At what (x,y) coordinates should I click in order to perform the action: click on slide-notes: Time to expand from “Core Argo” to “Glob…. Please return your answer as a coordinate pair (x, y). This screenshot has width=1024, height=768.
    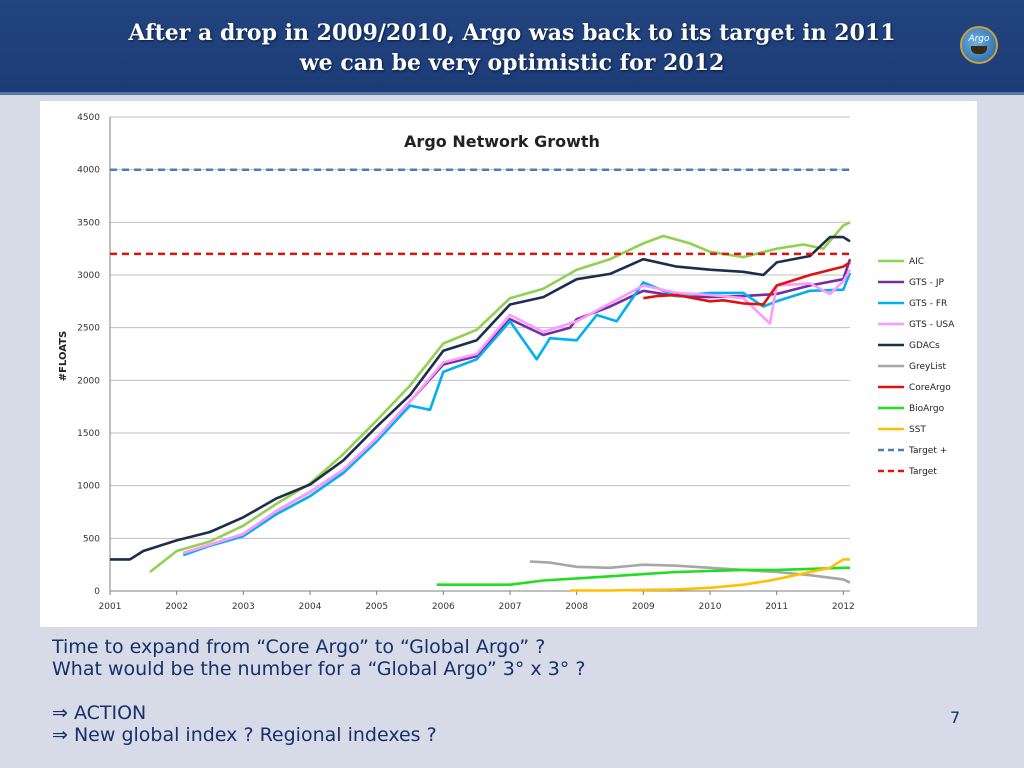
    Looking at the image, I should click on (492, 691).